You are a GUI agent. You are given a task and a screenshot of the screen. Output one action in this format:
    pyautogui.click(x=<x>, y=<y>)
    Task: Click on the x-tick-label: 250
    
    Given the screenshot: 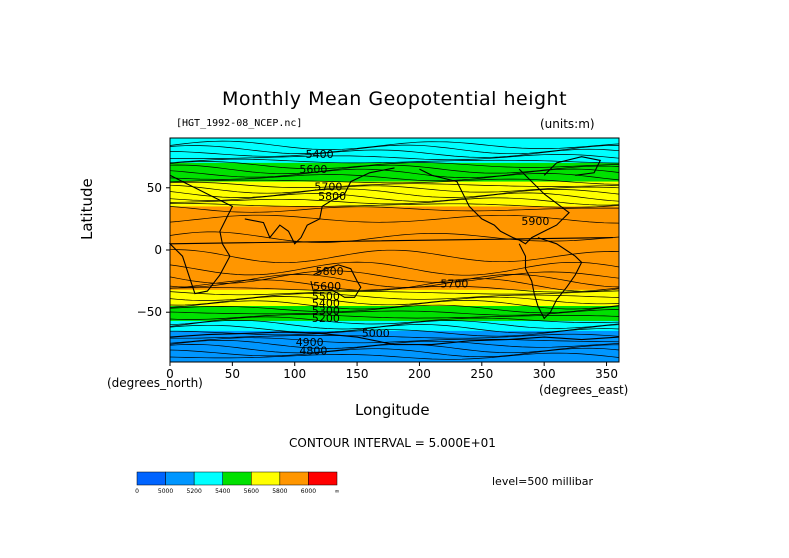 What is the action you would take?
    pyautogui.click(x=481, y=374)
    